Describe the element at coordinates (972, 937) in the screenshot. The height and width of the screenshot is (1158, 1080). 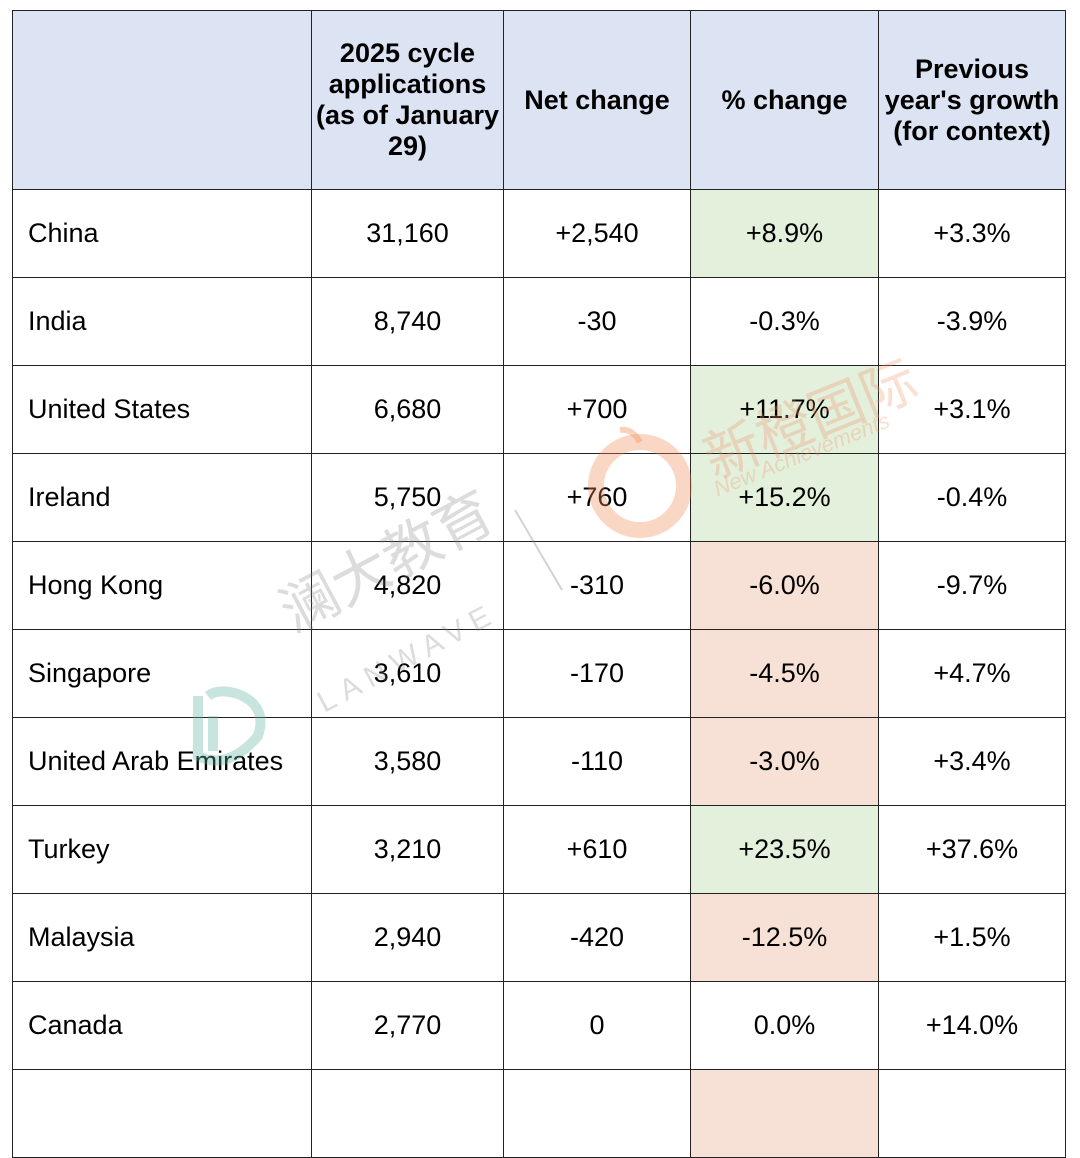
I see `cell-prev-growth: +1.5%` at that location.